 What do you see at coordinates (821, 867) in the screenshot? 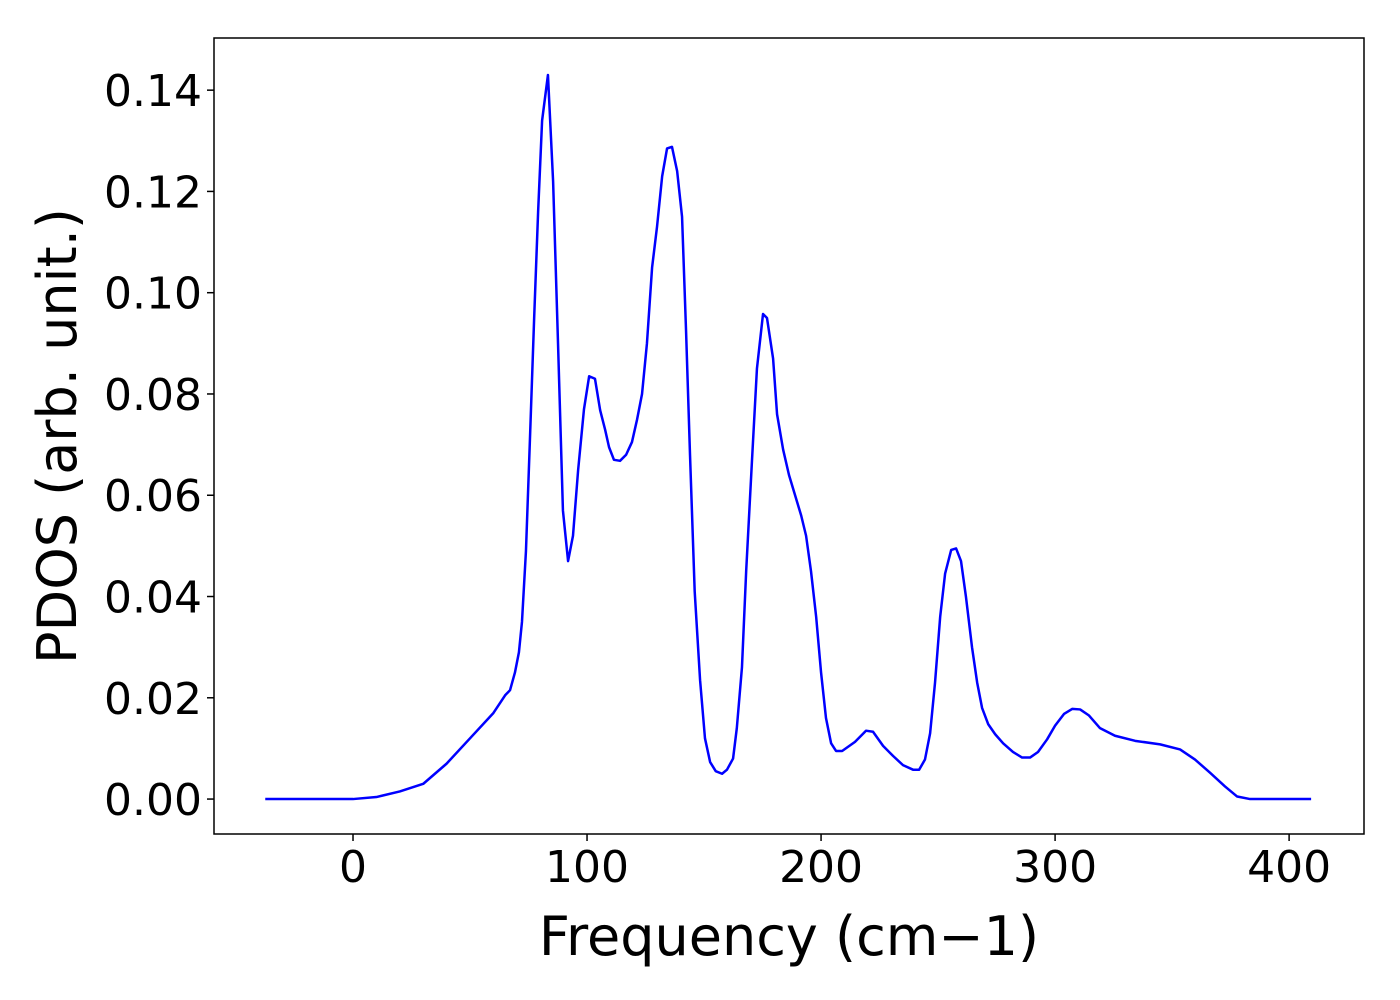
I see `x-tick-label: 200` at bounding box center [821, 867].